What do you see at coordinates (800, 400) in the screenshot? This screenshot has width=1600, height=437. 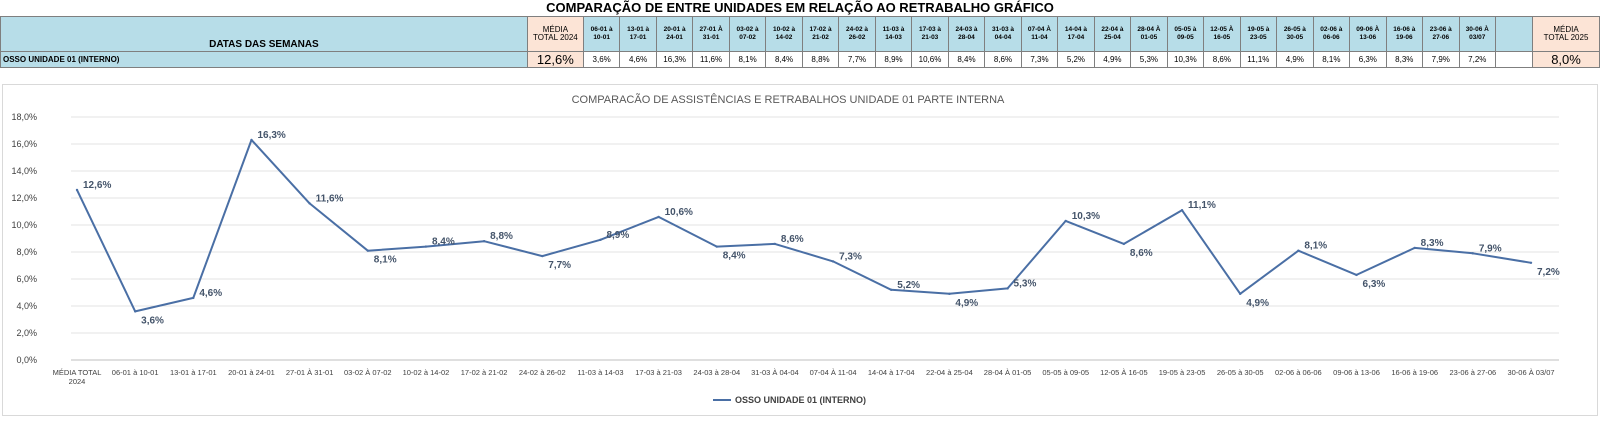 I see `legend-label: OSSO UNIDADE 01 (INTERNO)` at bounding box center [800, 400].